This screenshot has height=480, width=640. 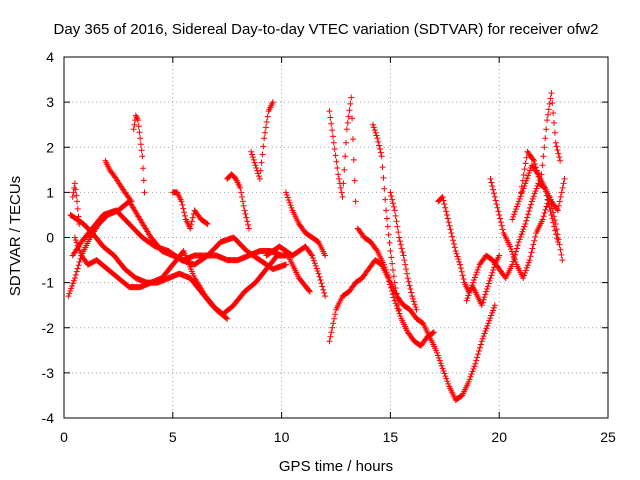 What do you see at coordinates (336, 466) in the screenshot?
I see `x-axis-label: GPS time / hours` at bounding box center [336, 466].